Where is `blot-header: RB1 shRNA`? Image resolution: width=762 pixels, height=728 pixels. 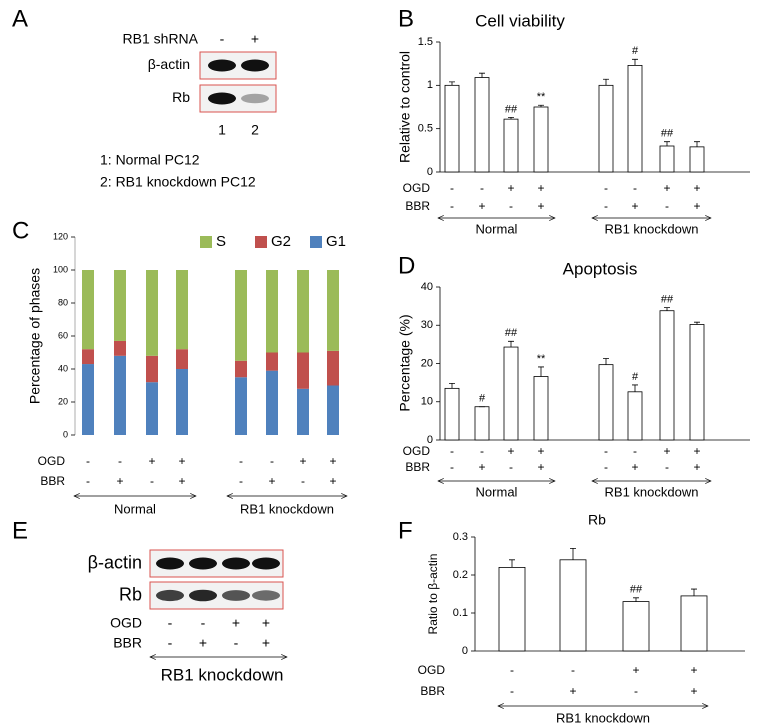
blot-header: RB1 shRNA is located at coordinates (161, 39).